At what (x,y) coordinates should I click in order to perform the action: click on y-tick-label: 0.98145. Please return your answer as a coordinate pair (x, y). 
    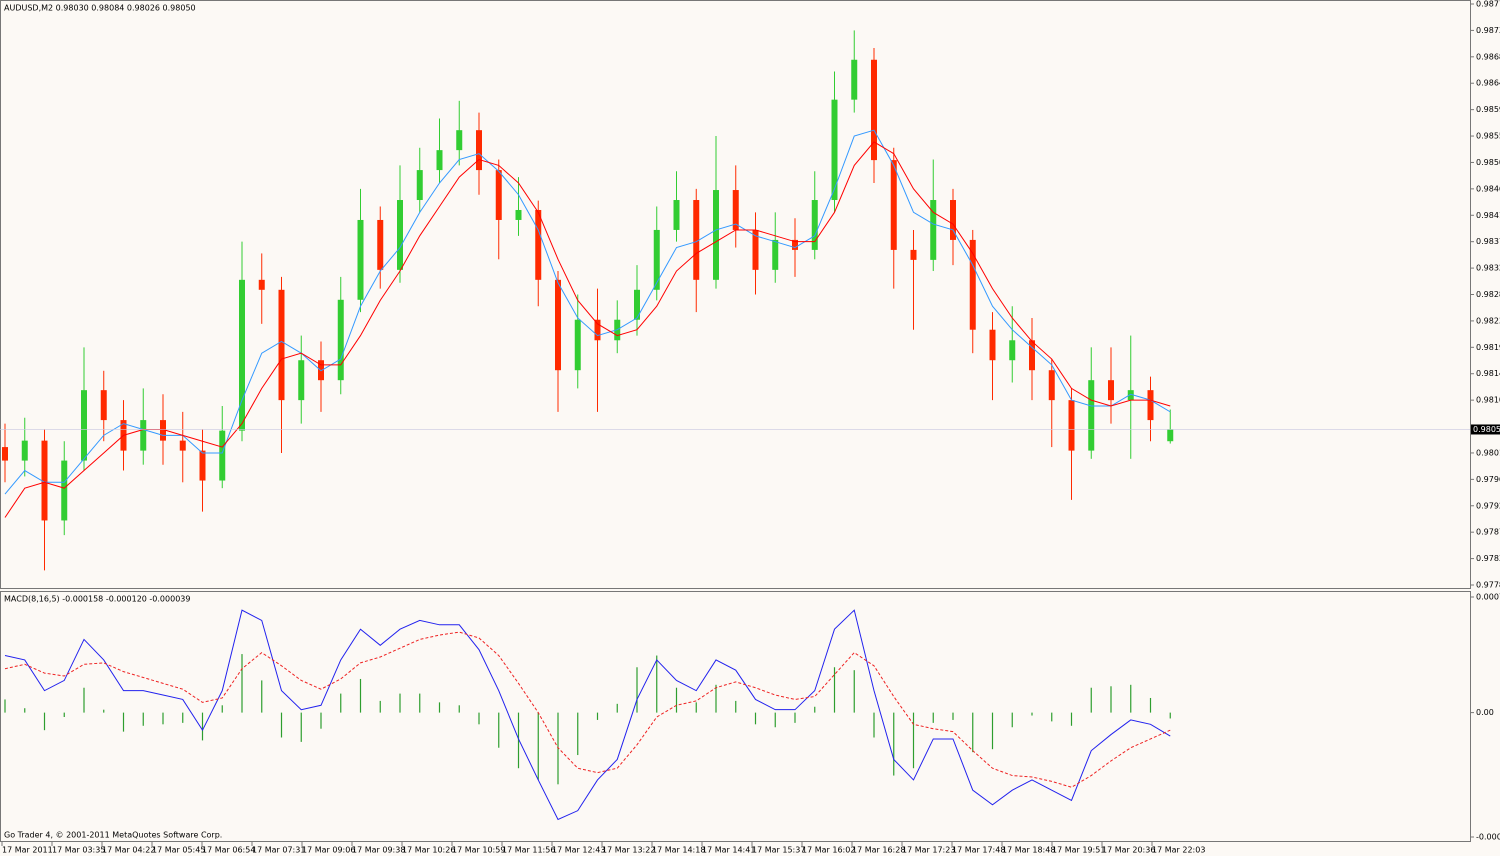
    Looking at the image, I should click on (1488, 373).